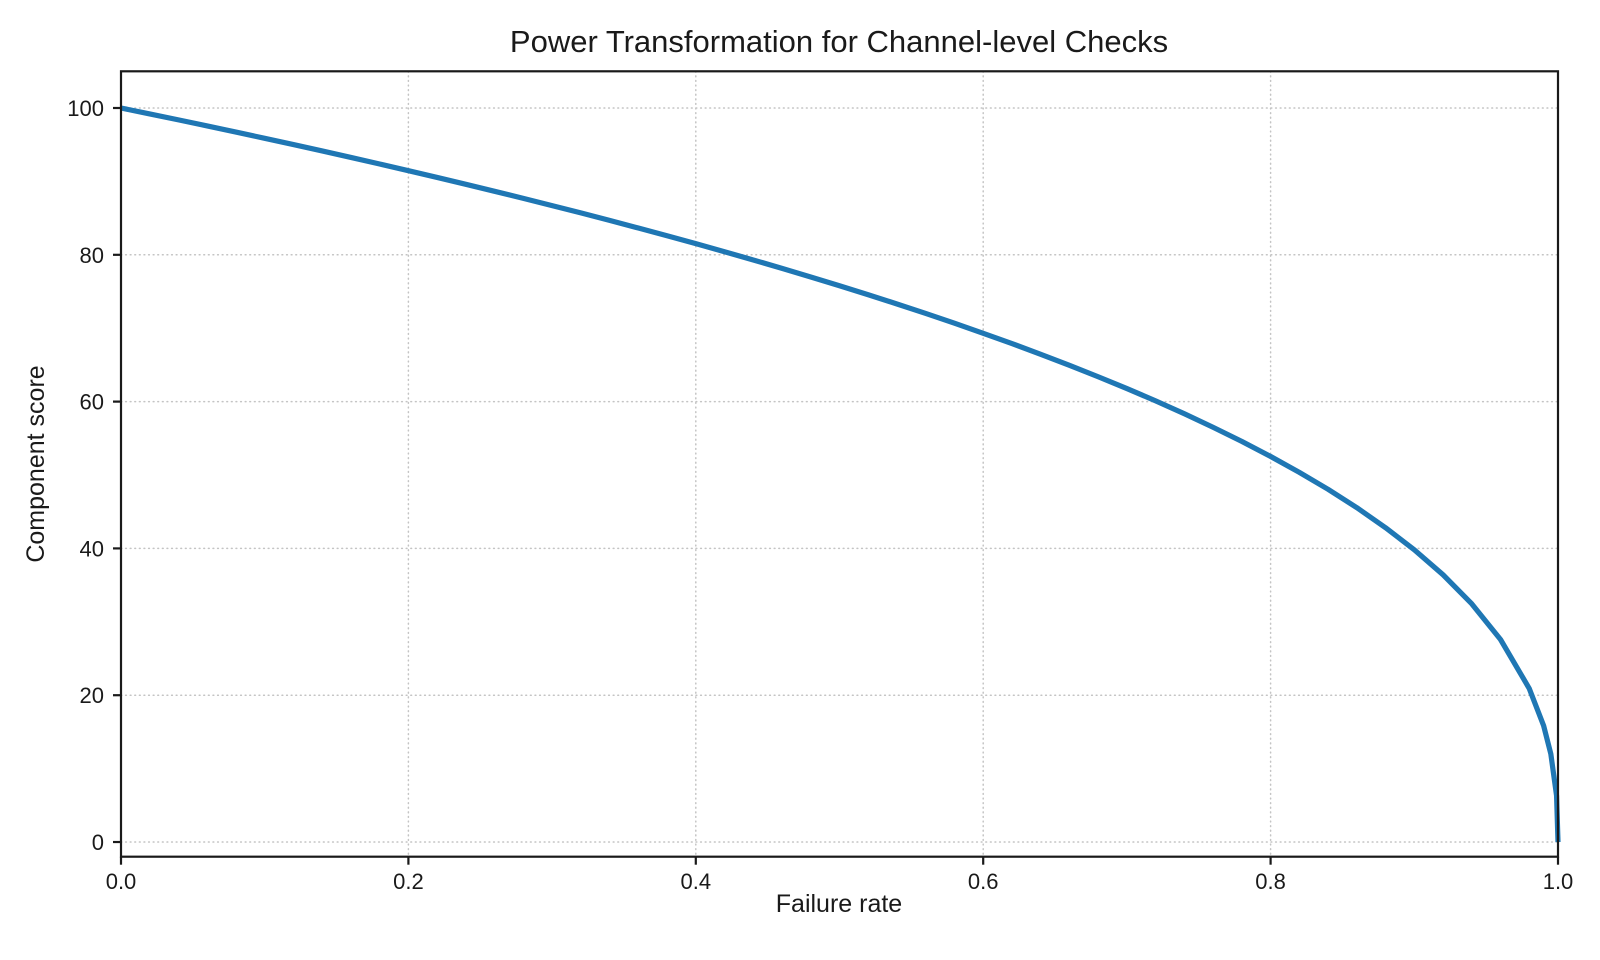  Describe the element at coordinates (1558, 881) in the screenshot. I see `x-tick-label: 1.0` at that location.